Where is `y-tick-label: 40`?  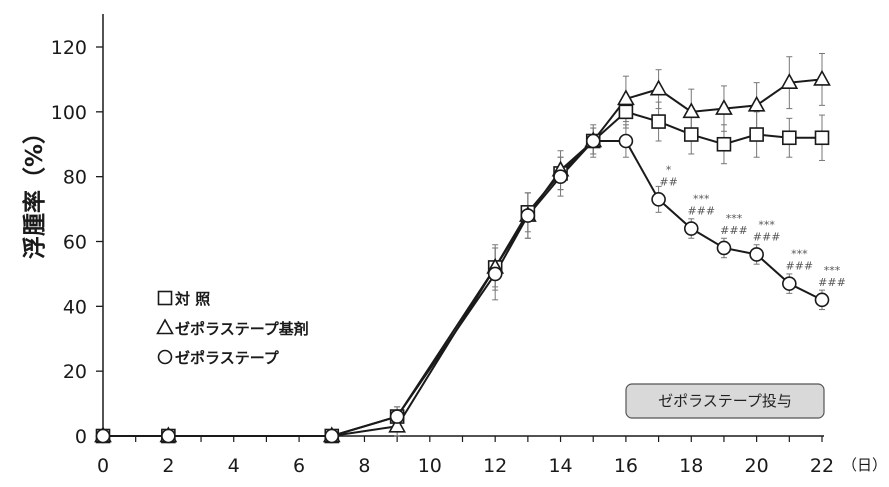
y-tick-label: 40 is located at coordinates (75, 307).